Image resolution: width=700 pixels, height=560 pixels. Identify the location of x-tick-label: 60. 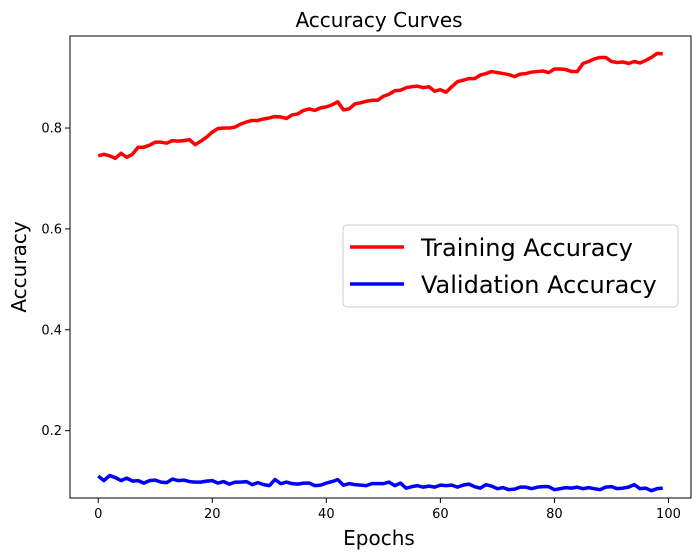
(440, 514).